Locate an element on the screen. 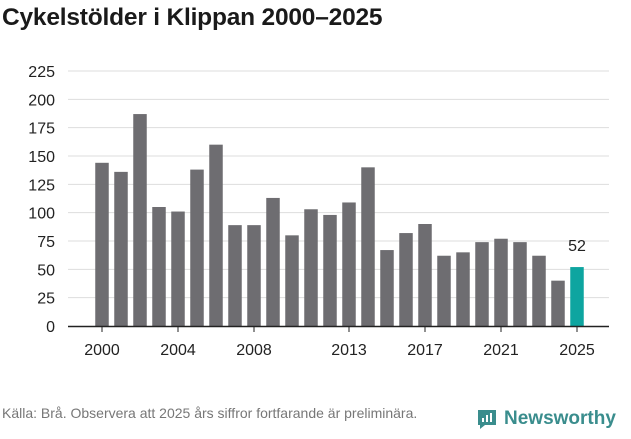 The image size is (631, 439). bar-2023 is located at coordinates (539, 290).